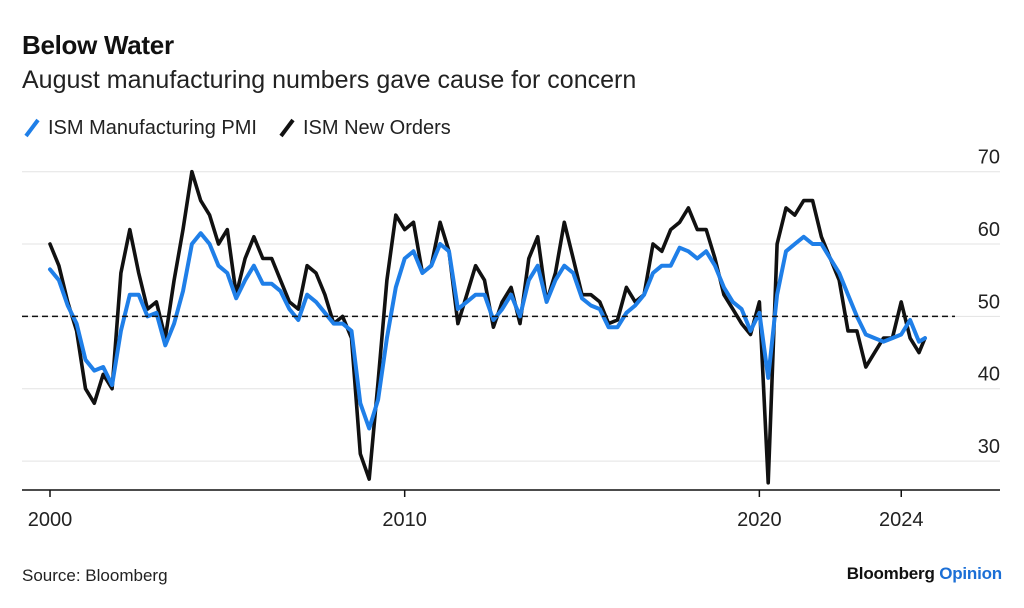 The width and height of the screenshot is (1024, 608). I want to click on legend-item-pmi: ISM Manufacturing PMI, so click(139, 128).